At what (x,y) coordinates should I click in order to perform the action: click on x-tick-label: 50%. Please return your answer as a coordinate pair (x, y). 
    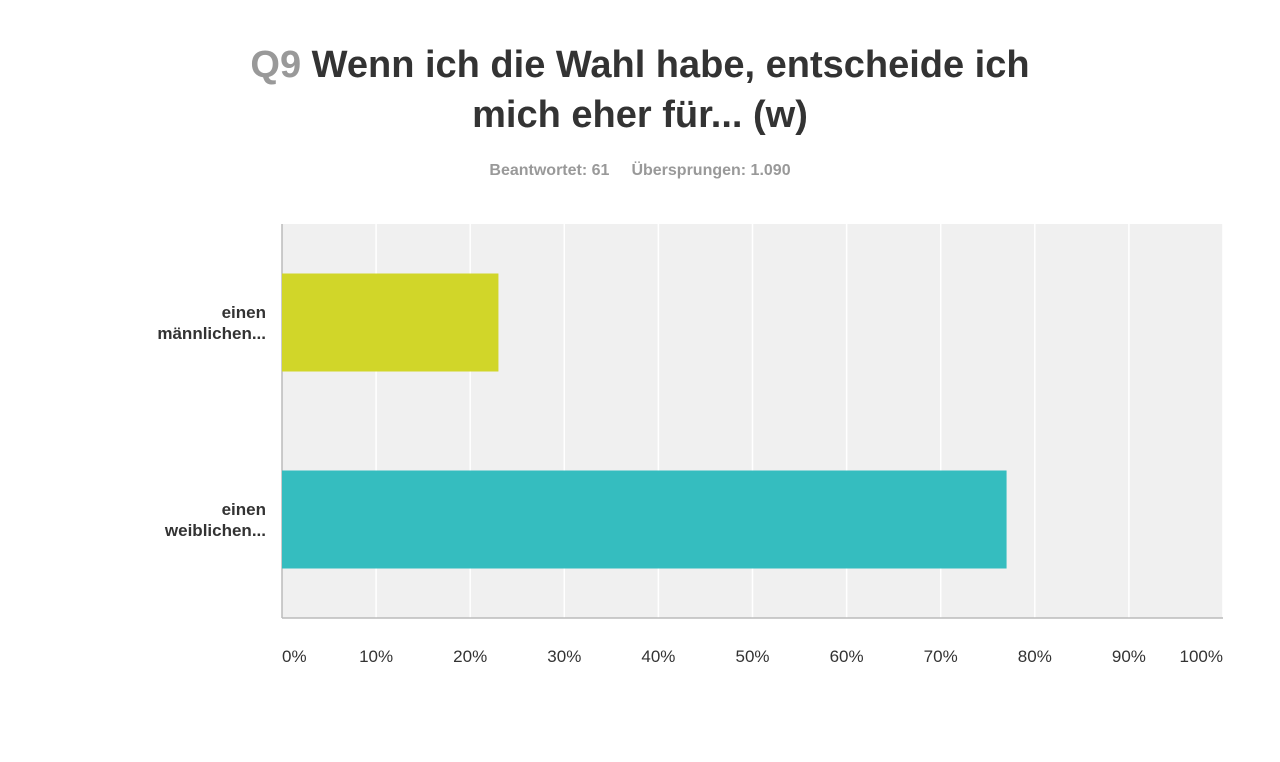
    Looking at the image, I should click on (752, 656).